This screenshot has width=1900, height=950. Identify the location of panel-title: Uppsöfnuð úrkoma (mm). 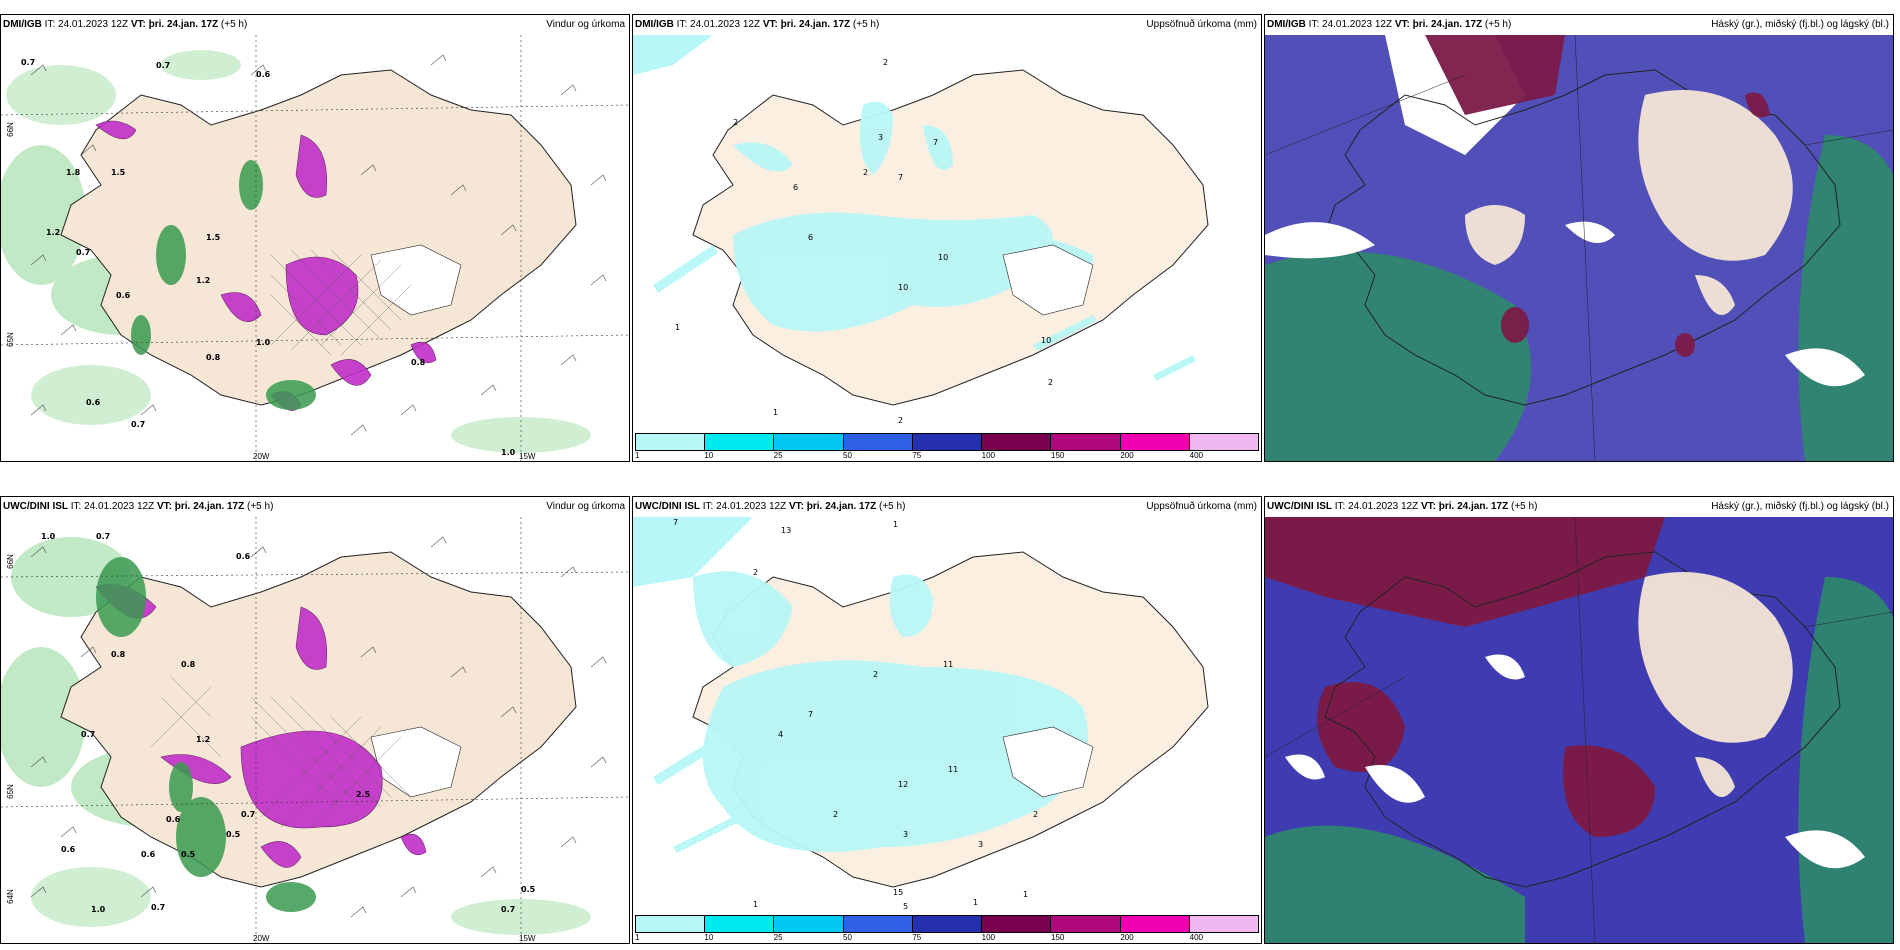
(1201, 24).